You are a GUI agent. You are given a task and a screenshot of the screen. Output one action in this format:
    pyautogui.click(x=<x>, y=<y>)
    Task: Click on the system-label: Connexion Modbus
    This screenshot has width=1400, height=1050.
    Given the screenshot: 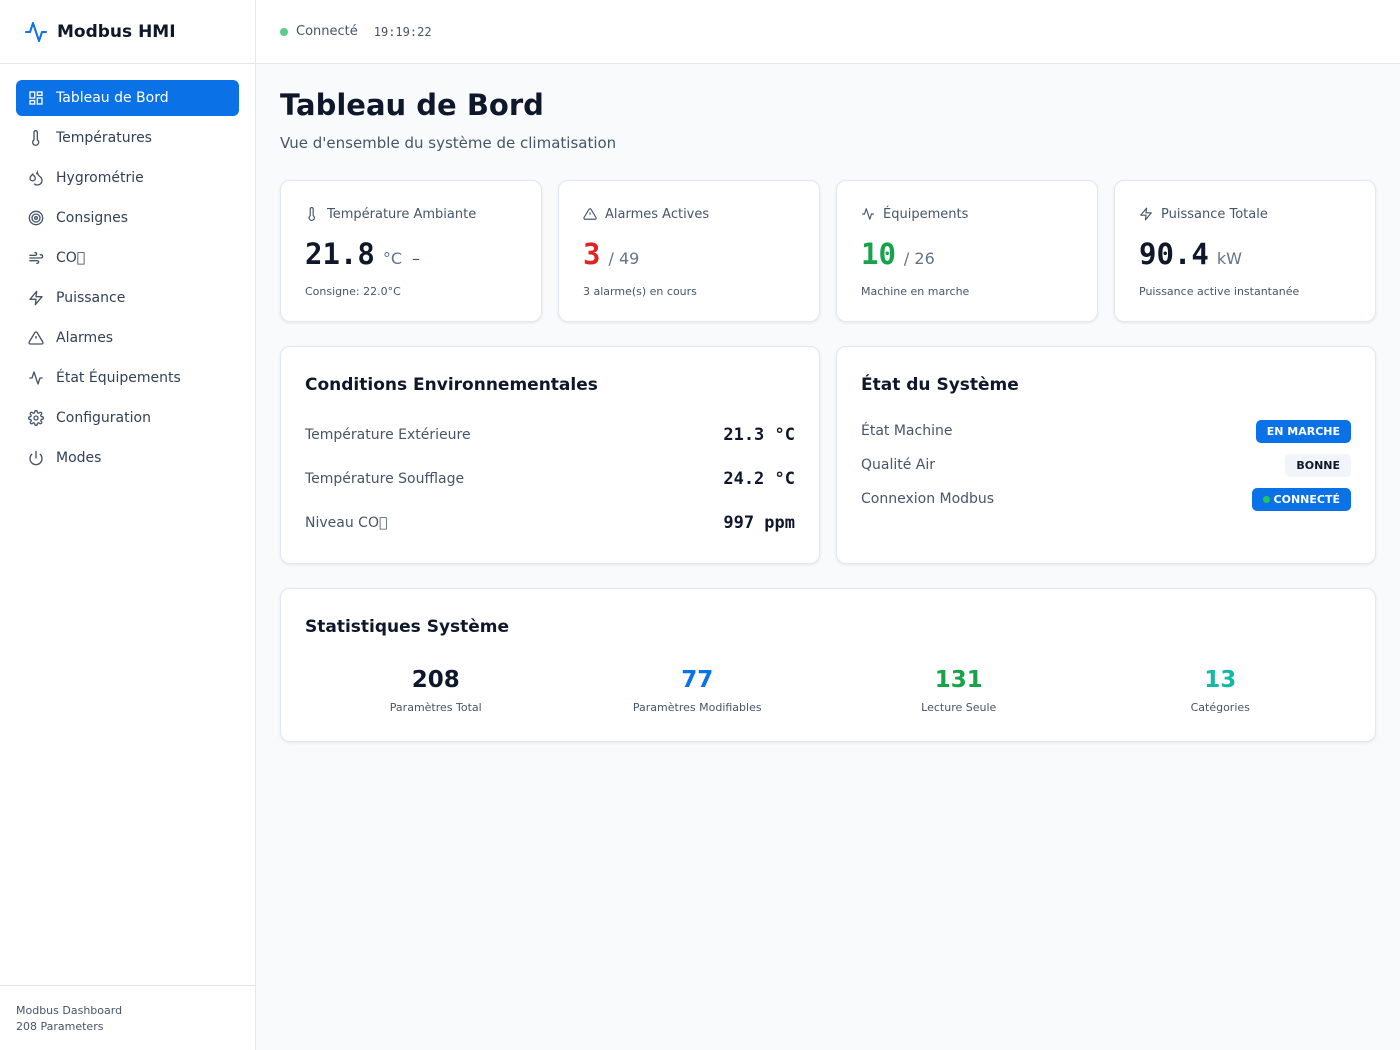 What is the action you would take?
    pyautogui.click(x=928, y=499)
    